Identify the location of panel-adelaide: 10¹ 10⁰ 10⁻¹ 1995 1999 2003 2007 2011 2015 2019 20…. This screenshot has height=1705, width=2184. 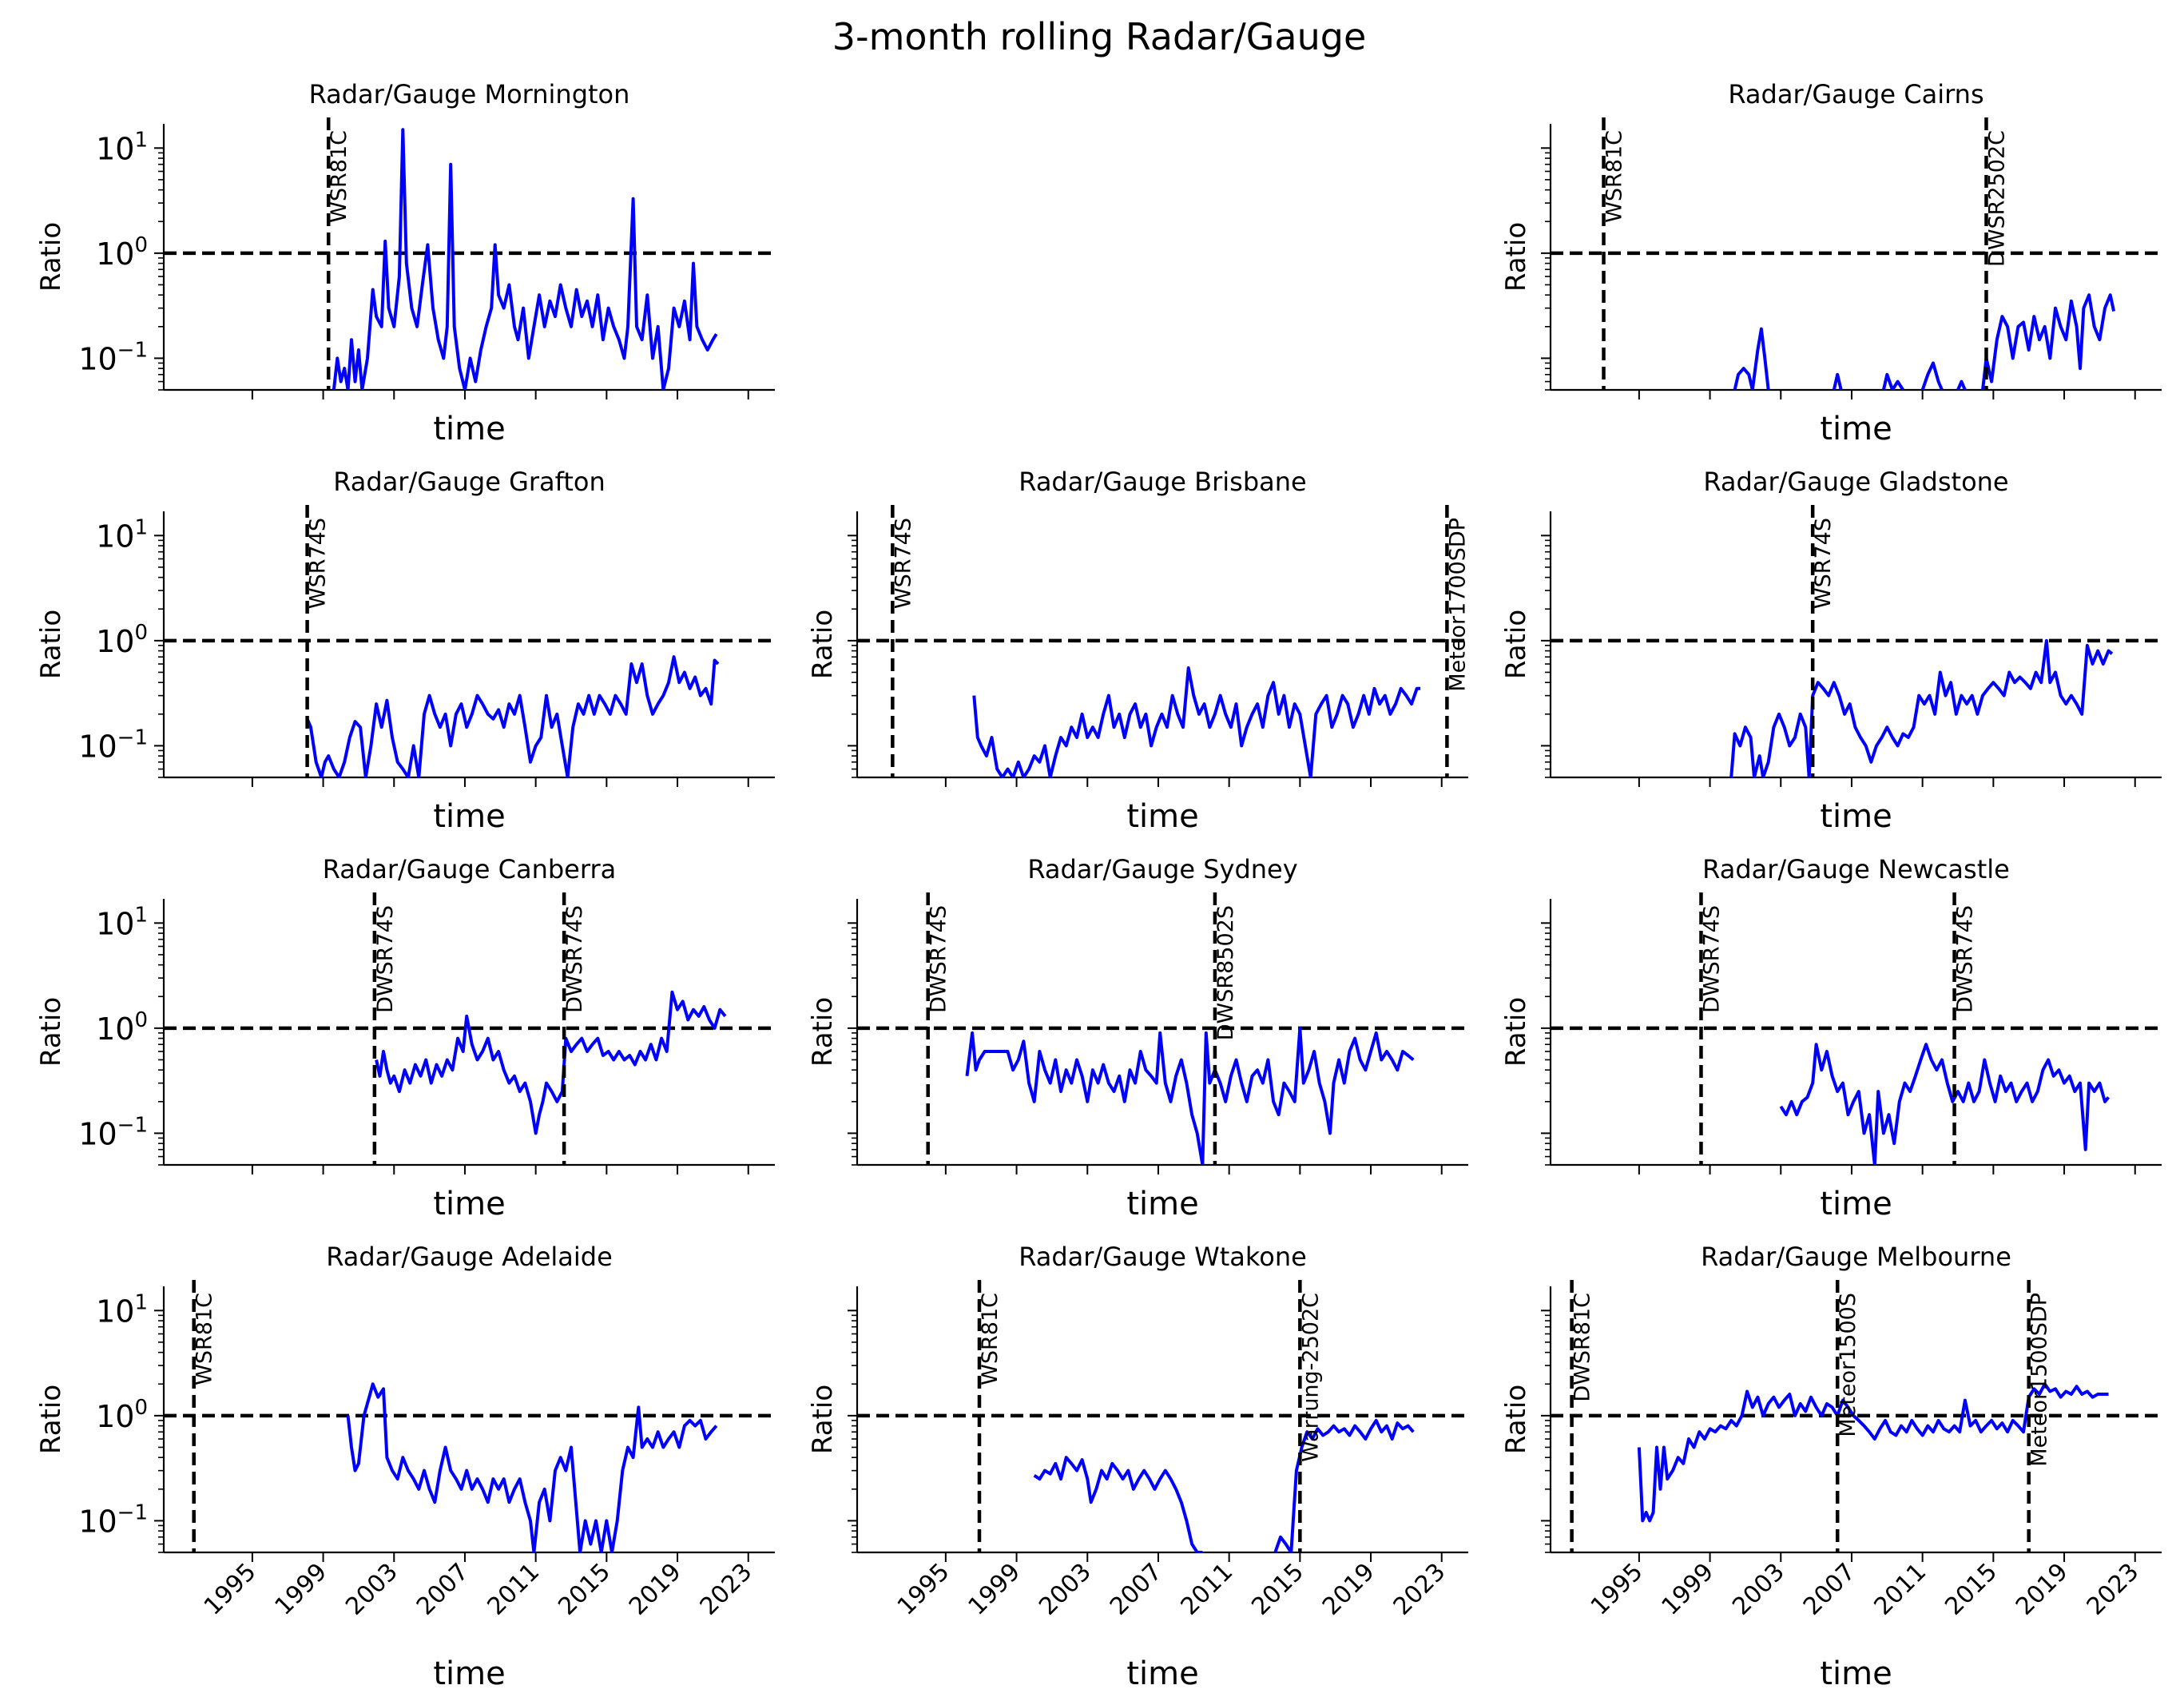
(405, 1467).